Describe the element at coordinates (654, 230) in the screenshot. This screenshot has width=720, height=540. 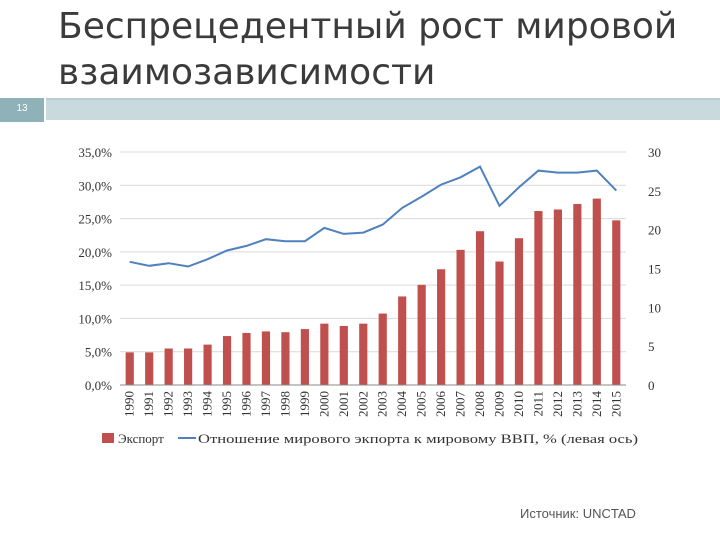
I see `y-right-tick-label: 20` at that location.